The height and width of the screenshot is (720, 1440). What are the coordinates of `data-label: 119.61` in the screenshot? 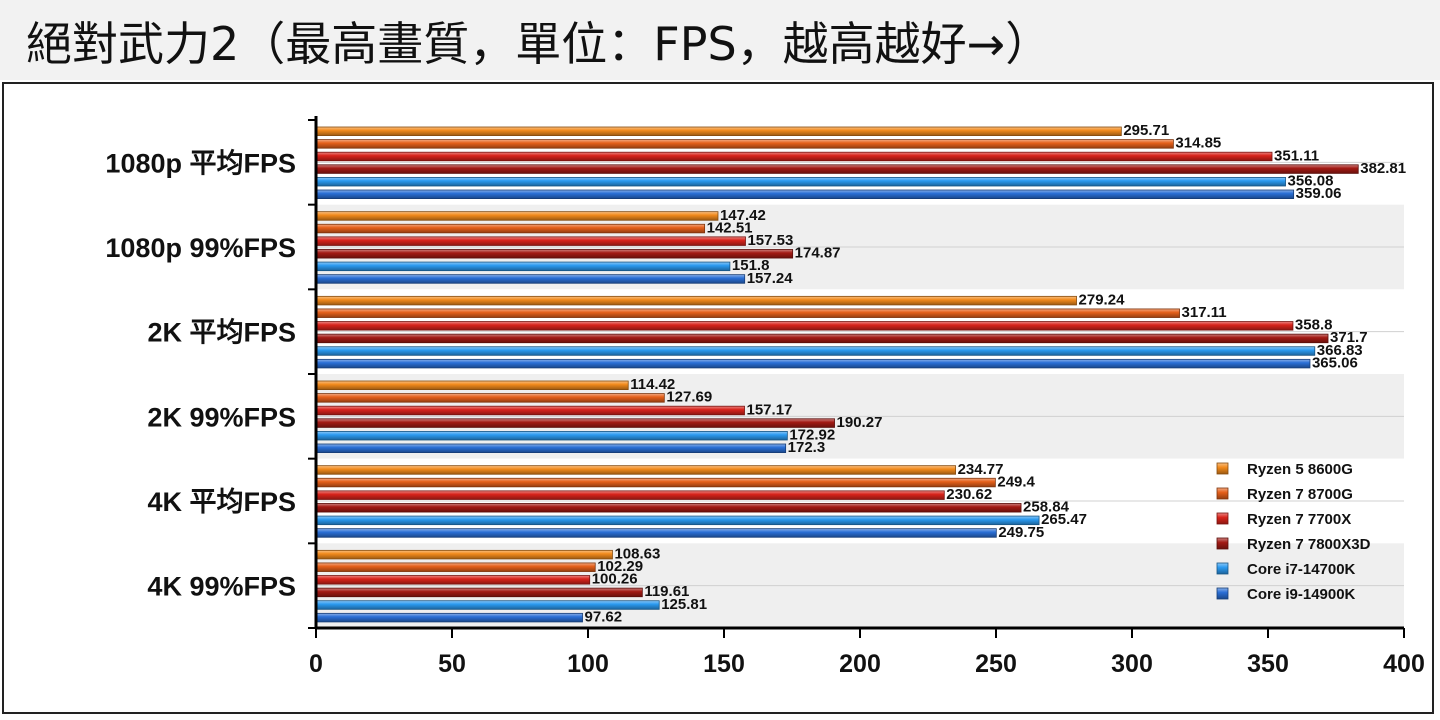 It's located at (666, 591).